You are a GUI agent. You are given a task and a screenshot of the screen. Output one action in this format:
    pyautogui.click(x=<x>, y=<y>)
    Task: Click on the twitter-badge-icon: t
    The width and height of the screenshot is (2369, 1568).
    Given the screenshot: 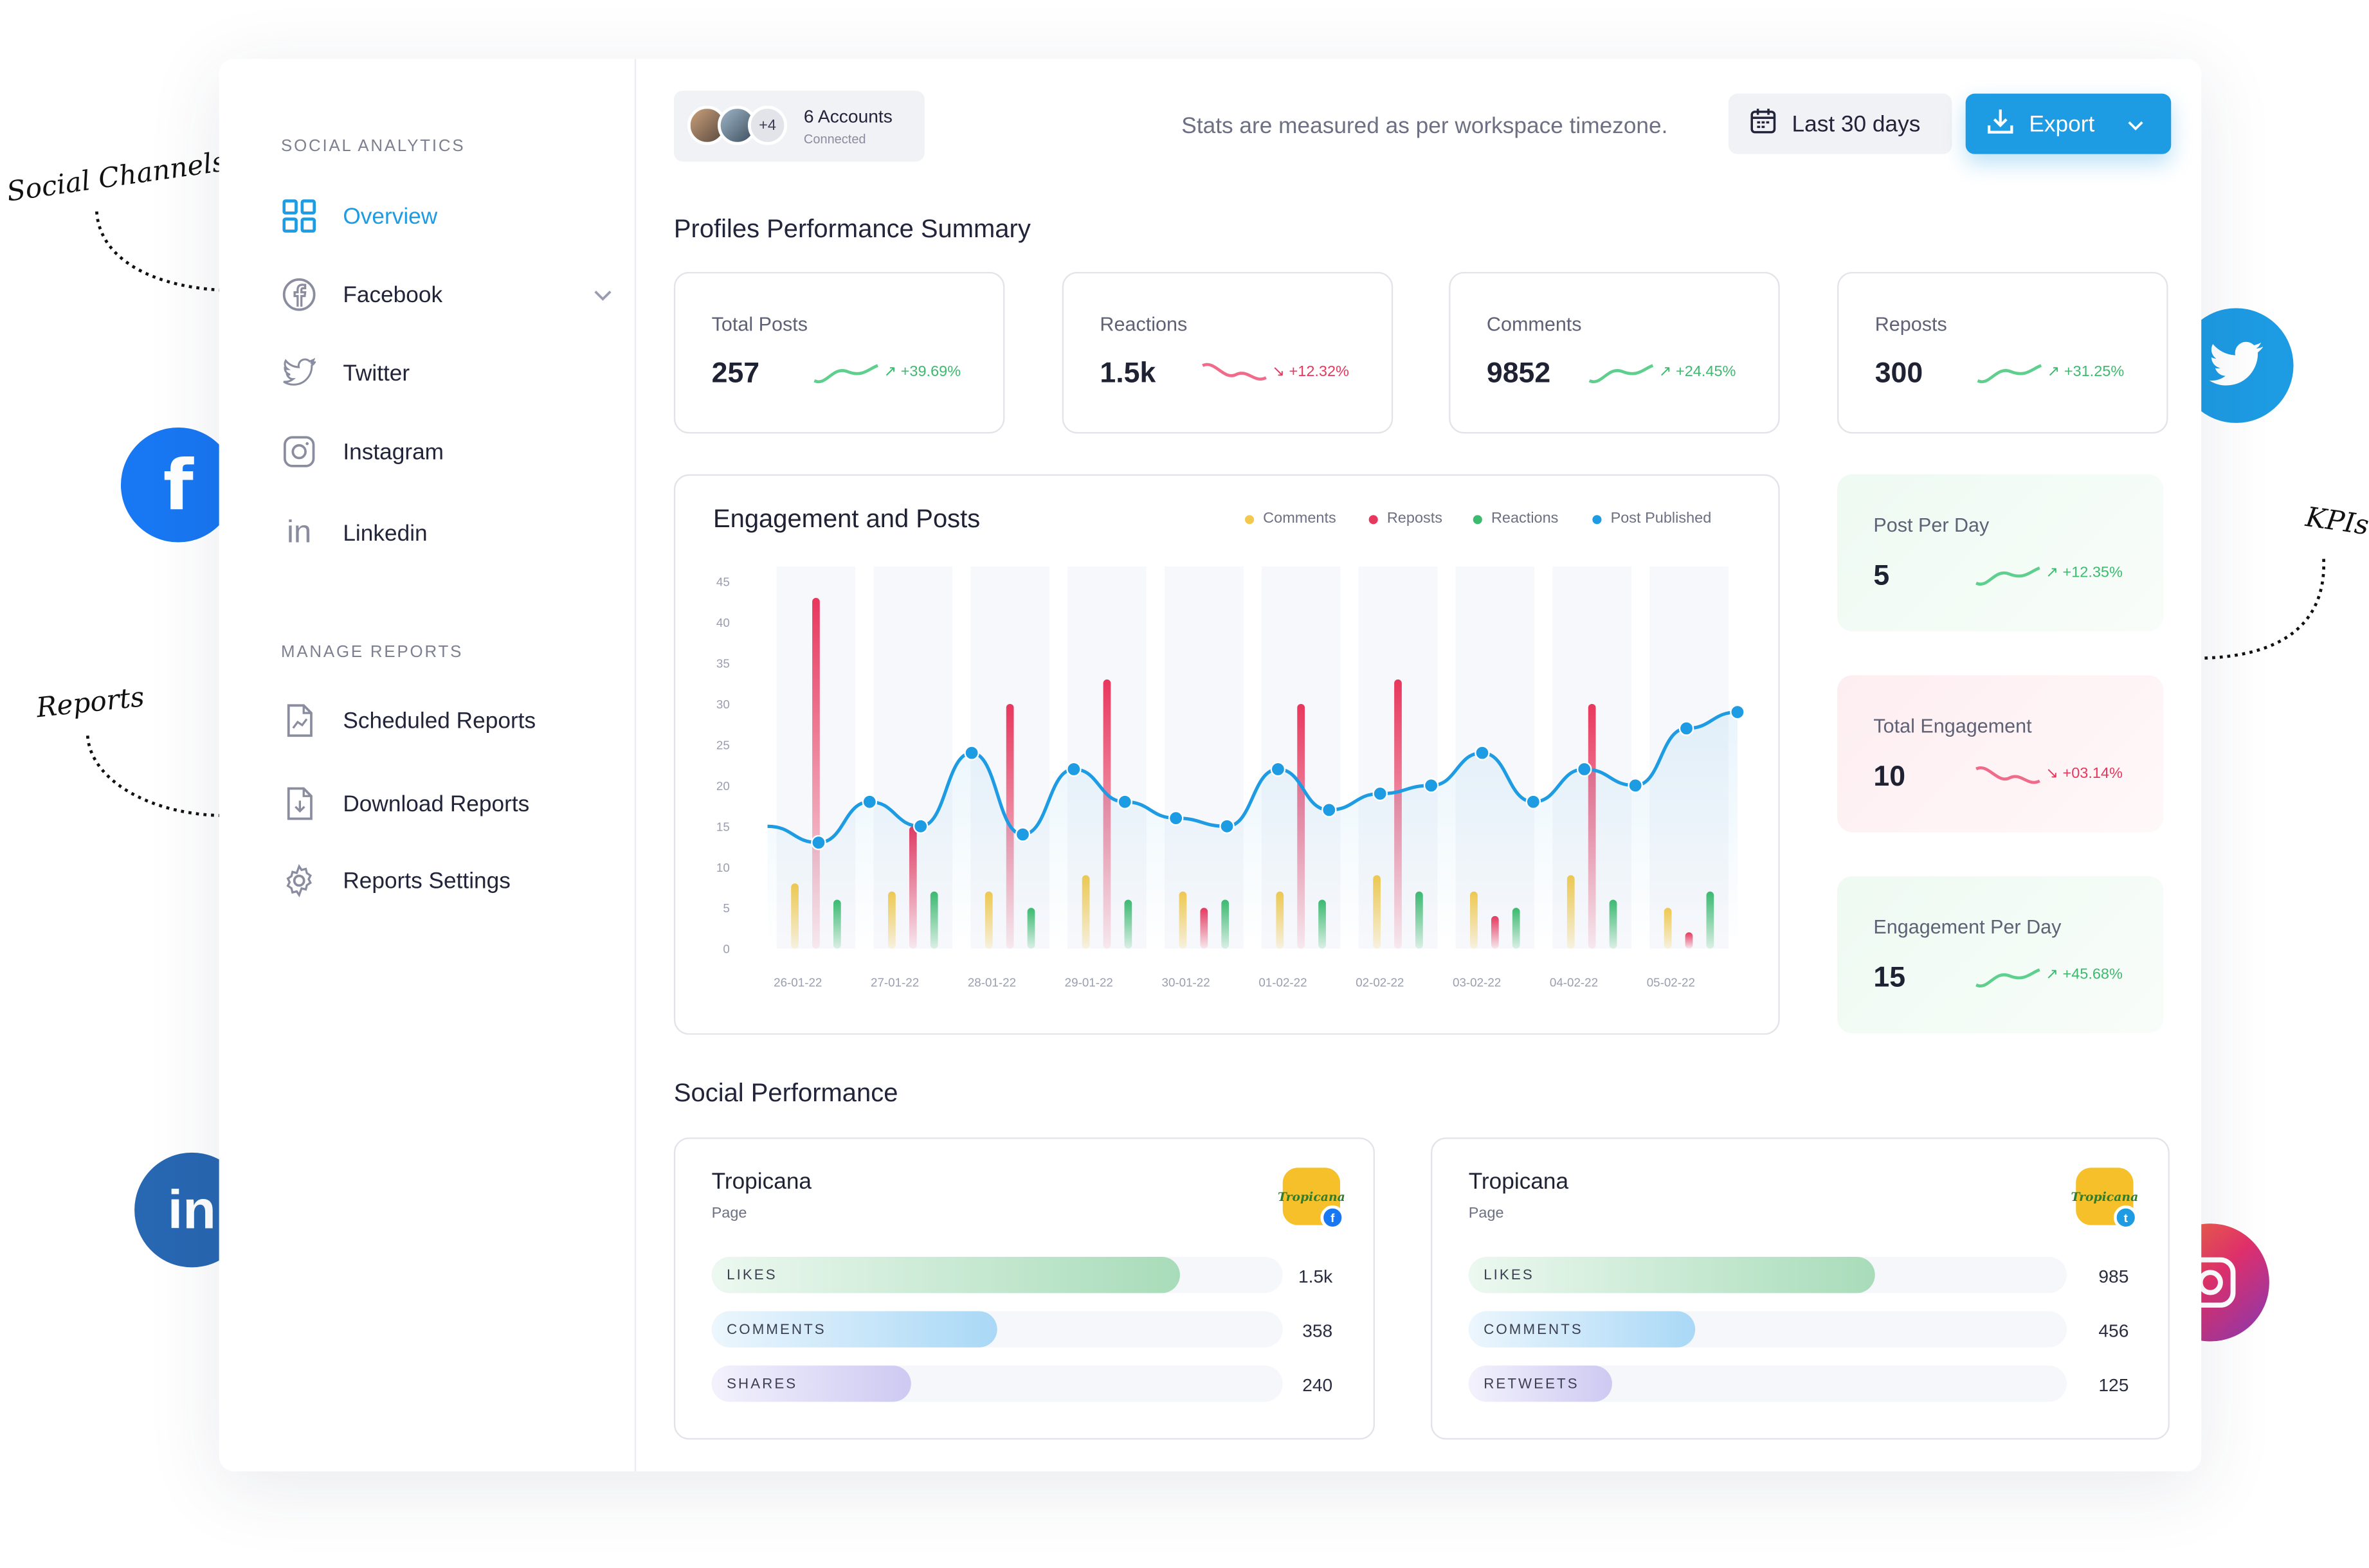 What is the action you would take?
    pyautogui.click(x=2125, y=1217)
    